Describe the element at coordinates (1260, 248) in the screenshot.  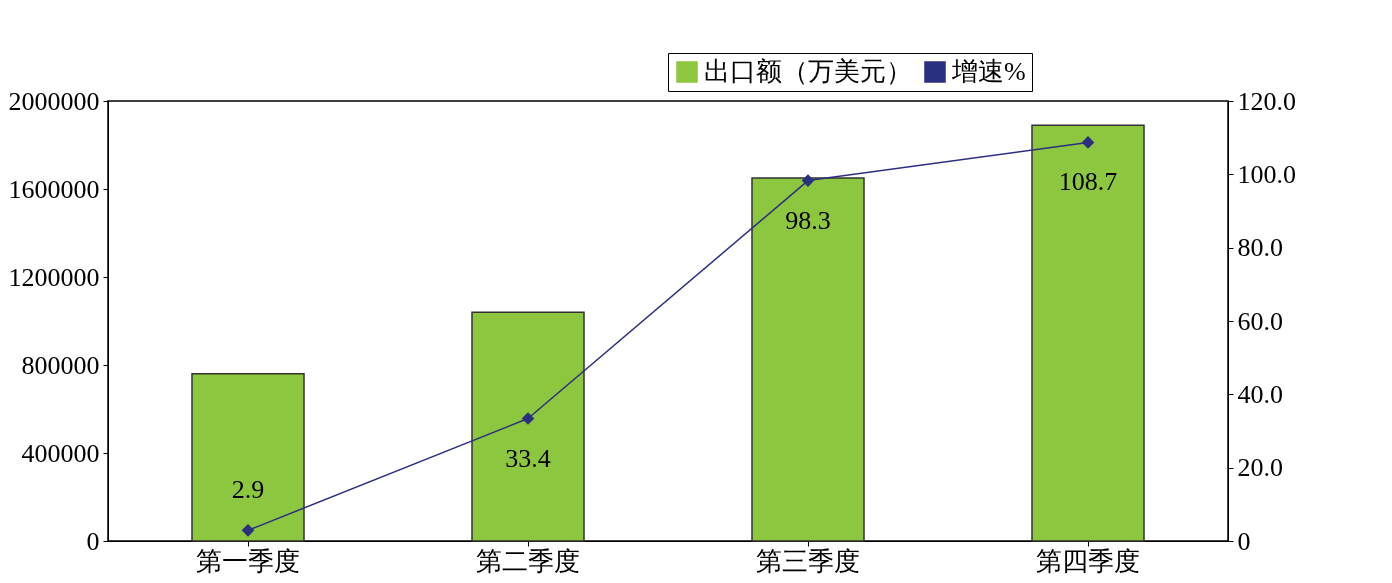
I see `y2-tick-label: 80.0` at that location.